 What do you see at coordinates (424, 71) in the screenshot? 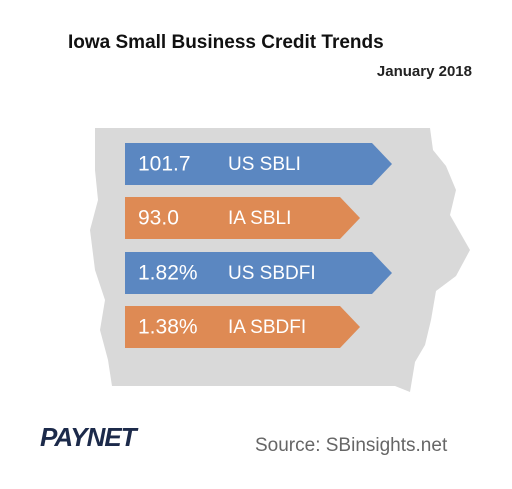
I see `subtitle: January 2018` at bounding box center [424, 71].